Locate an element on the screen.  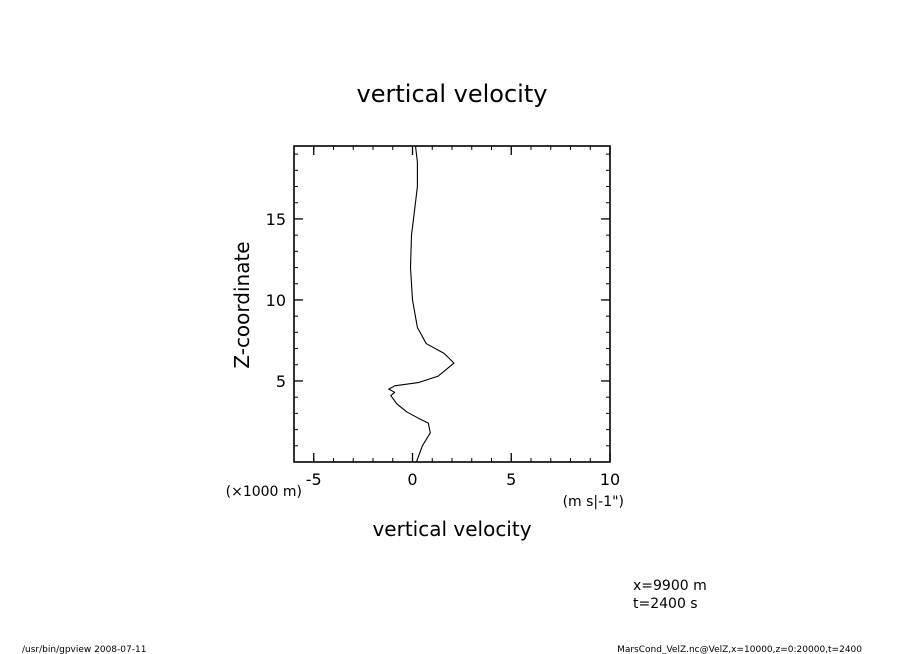
y-tick-label: 15 is located at coordinates (276, 219).